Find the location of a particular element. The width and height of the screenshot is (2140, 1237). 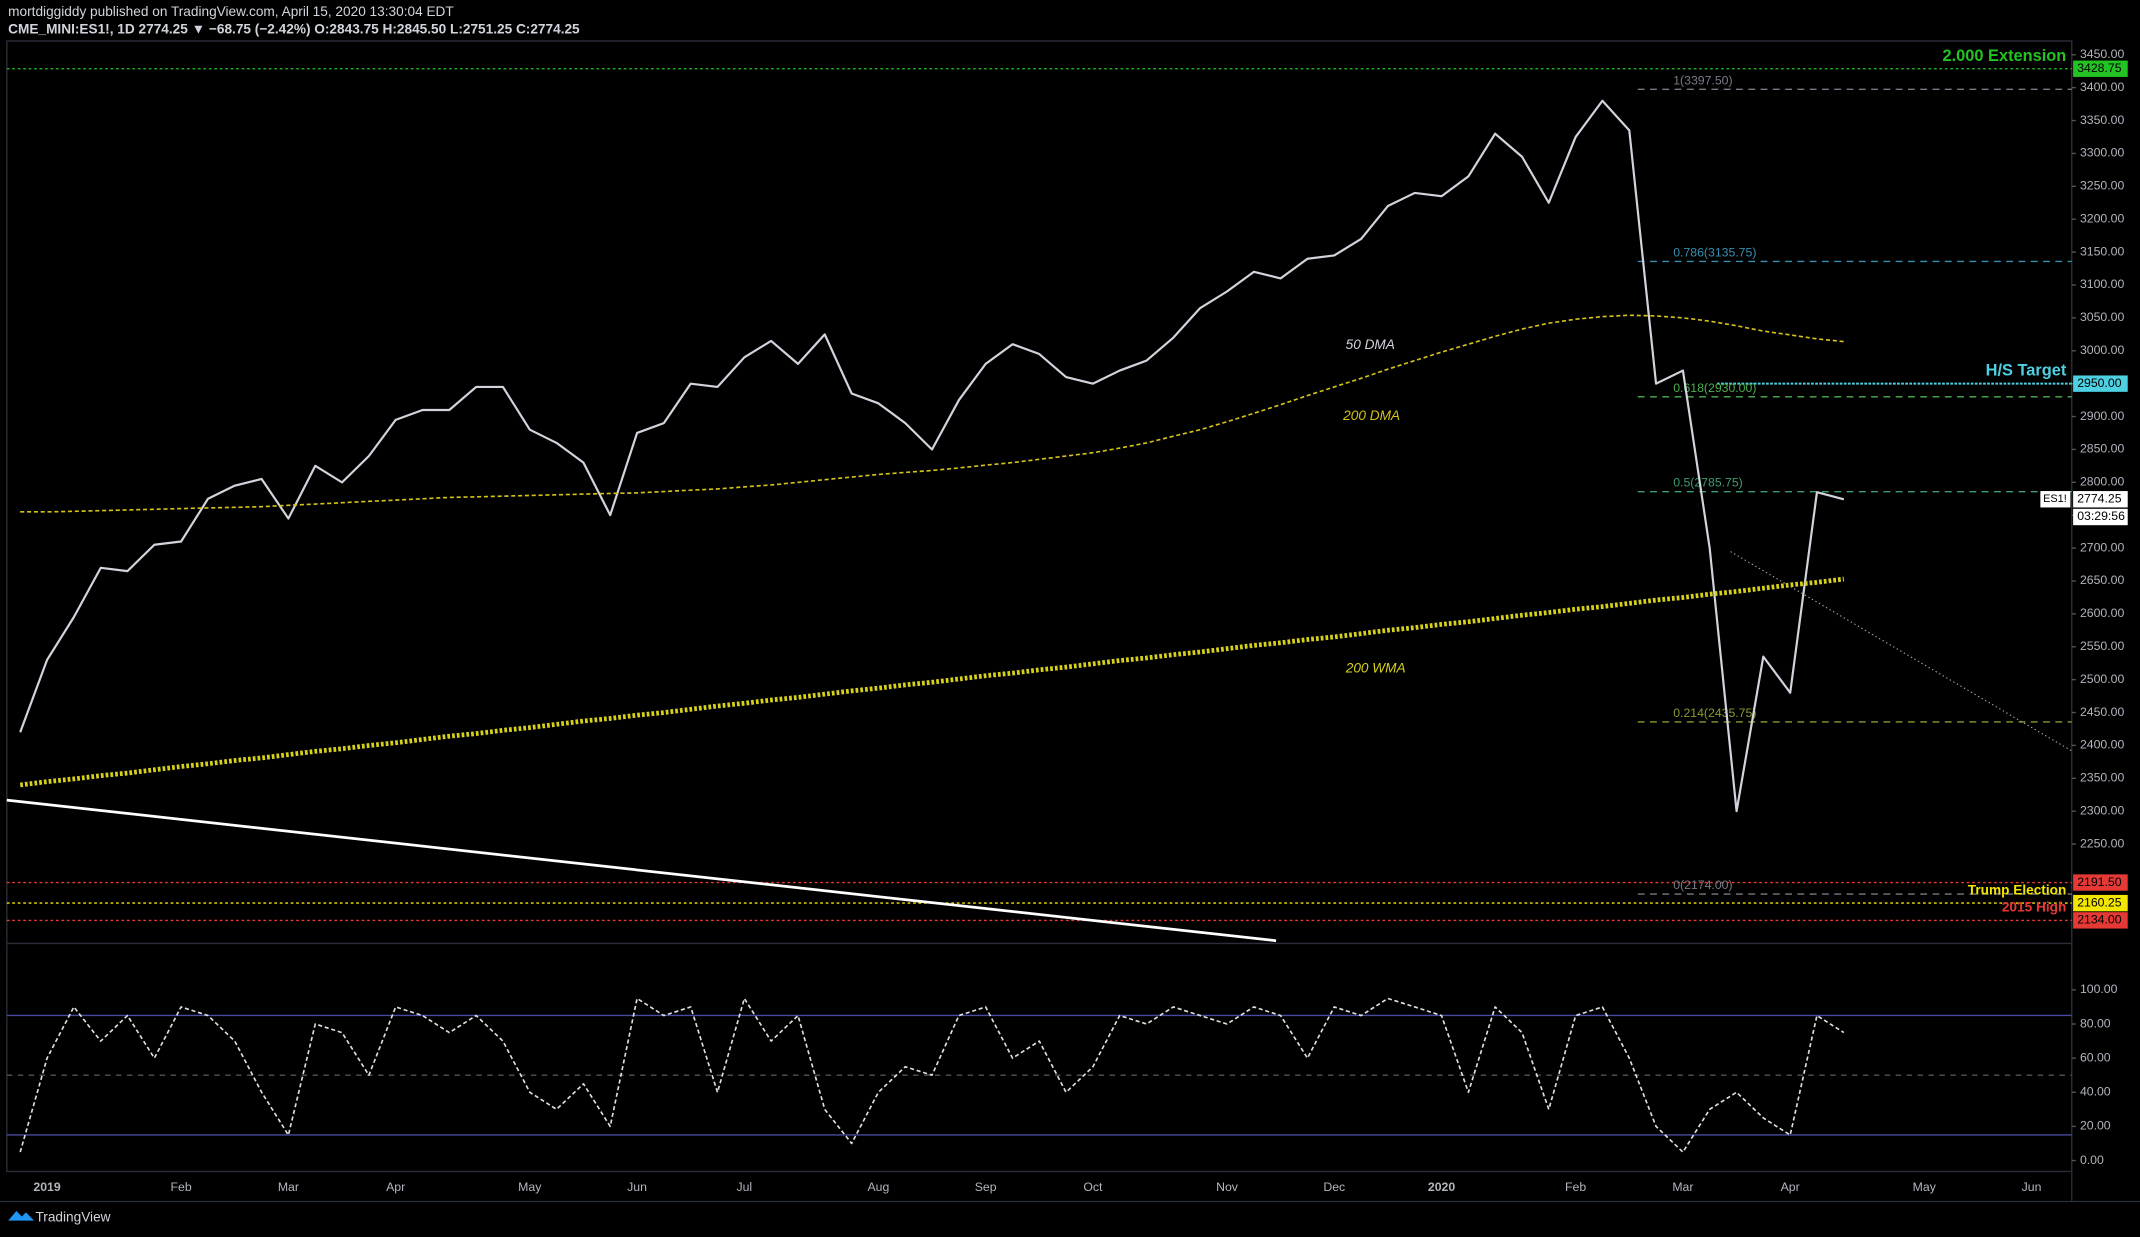

level-label: 2015 High is located at coordinates (2034, 907).